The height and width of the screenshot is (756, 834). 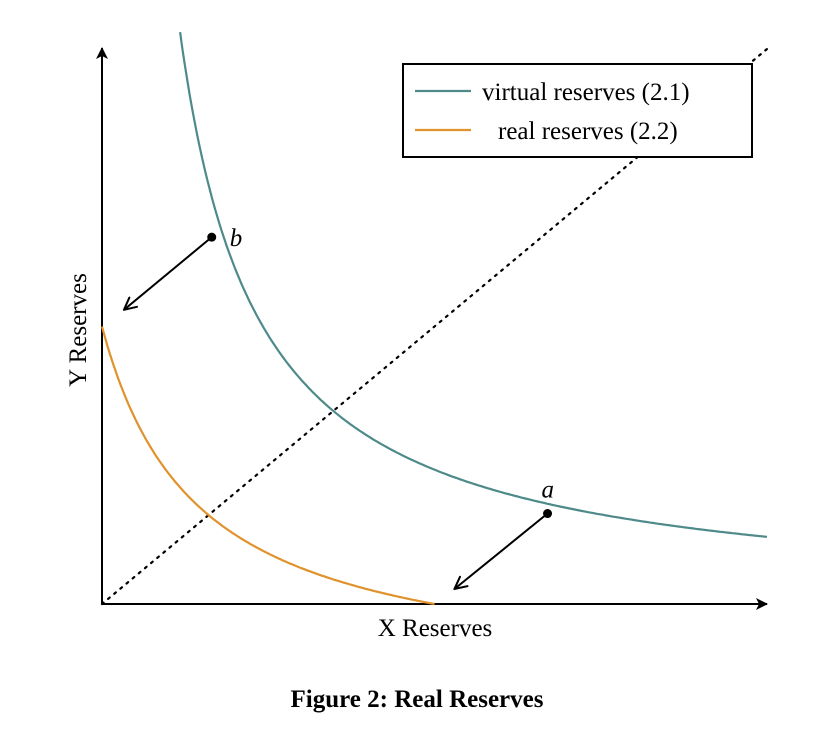 What do you see at coordinates (586, 92) in the screenshot?
I see `legend-label-virtual: virtual reserves (2.1)` at bounding box center [586, 92].